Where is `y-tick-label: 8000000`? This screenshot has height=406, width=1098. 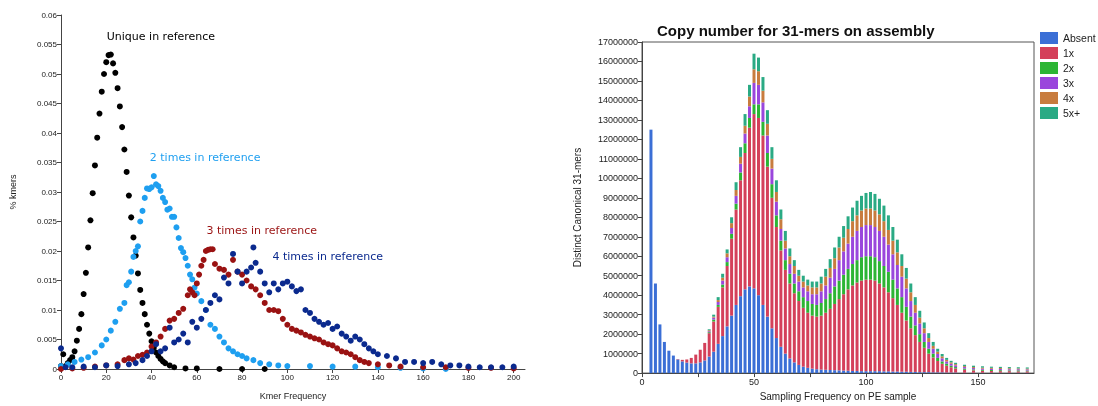 y-tick-label: 8000000 is located at coordinates (620, 217).